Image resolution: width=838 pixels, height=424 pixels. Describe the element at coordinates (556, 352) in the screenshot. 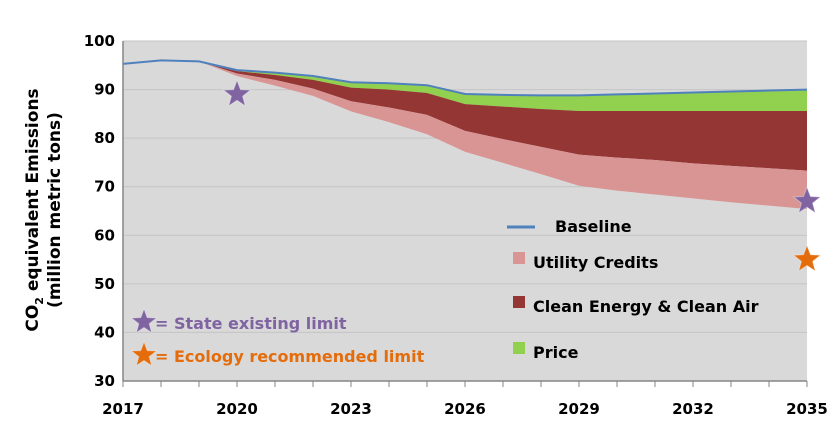

I see `legend-label: Price` at that location.